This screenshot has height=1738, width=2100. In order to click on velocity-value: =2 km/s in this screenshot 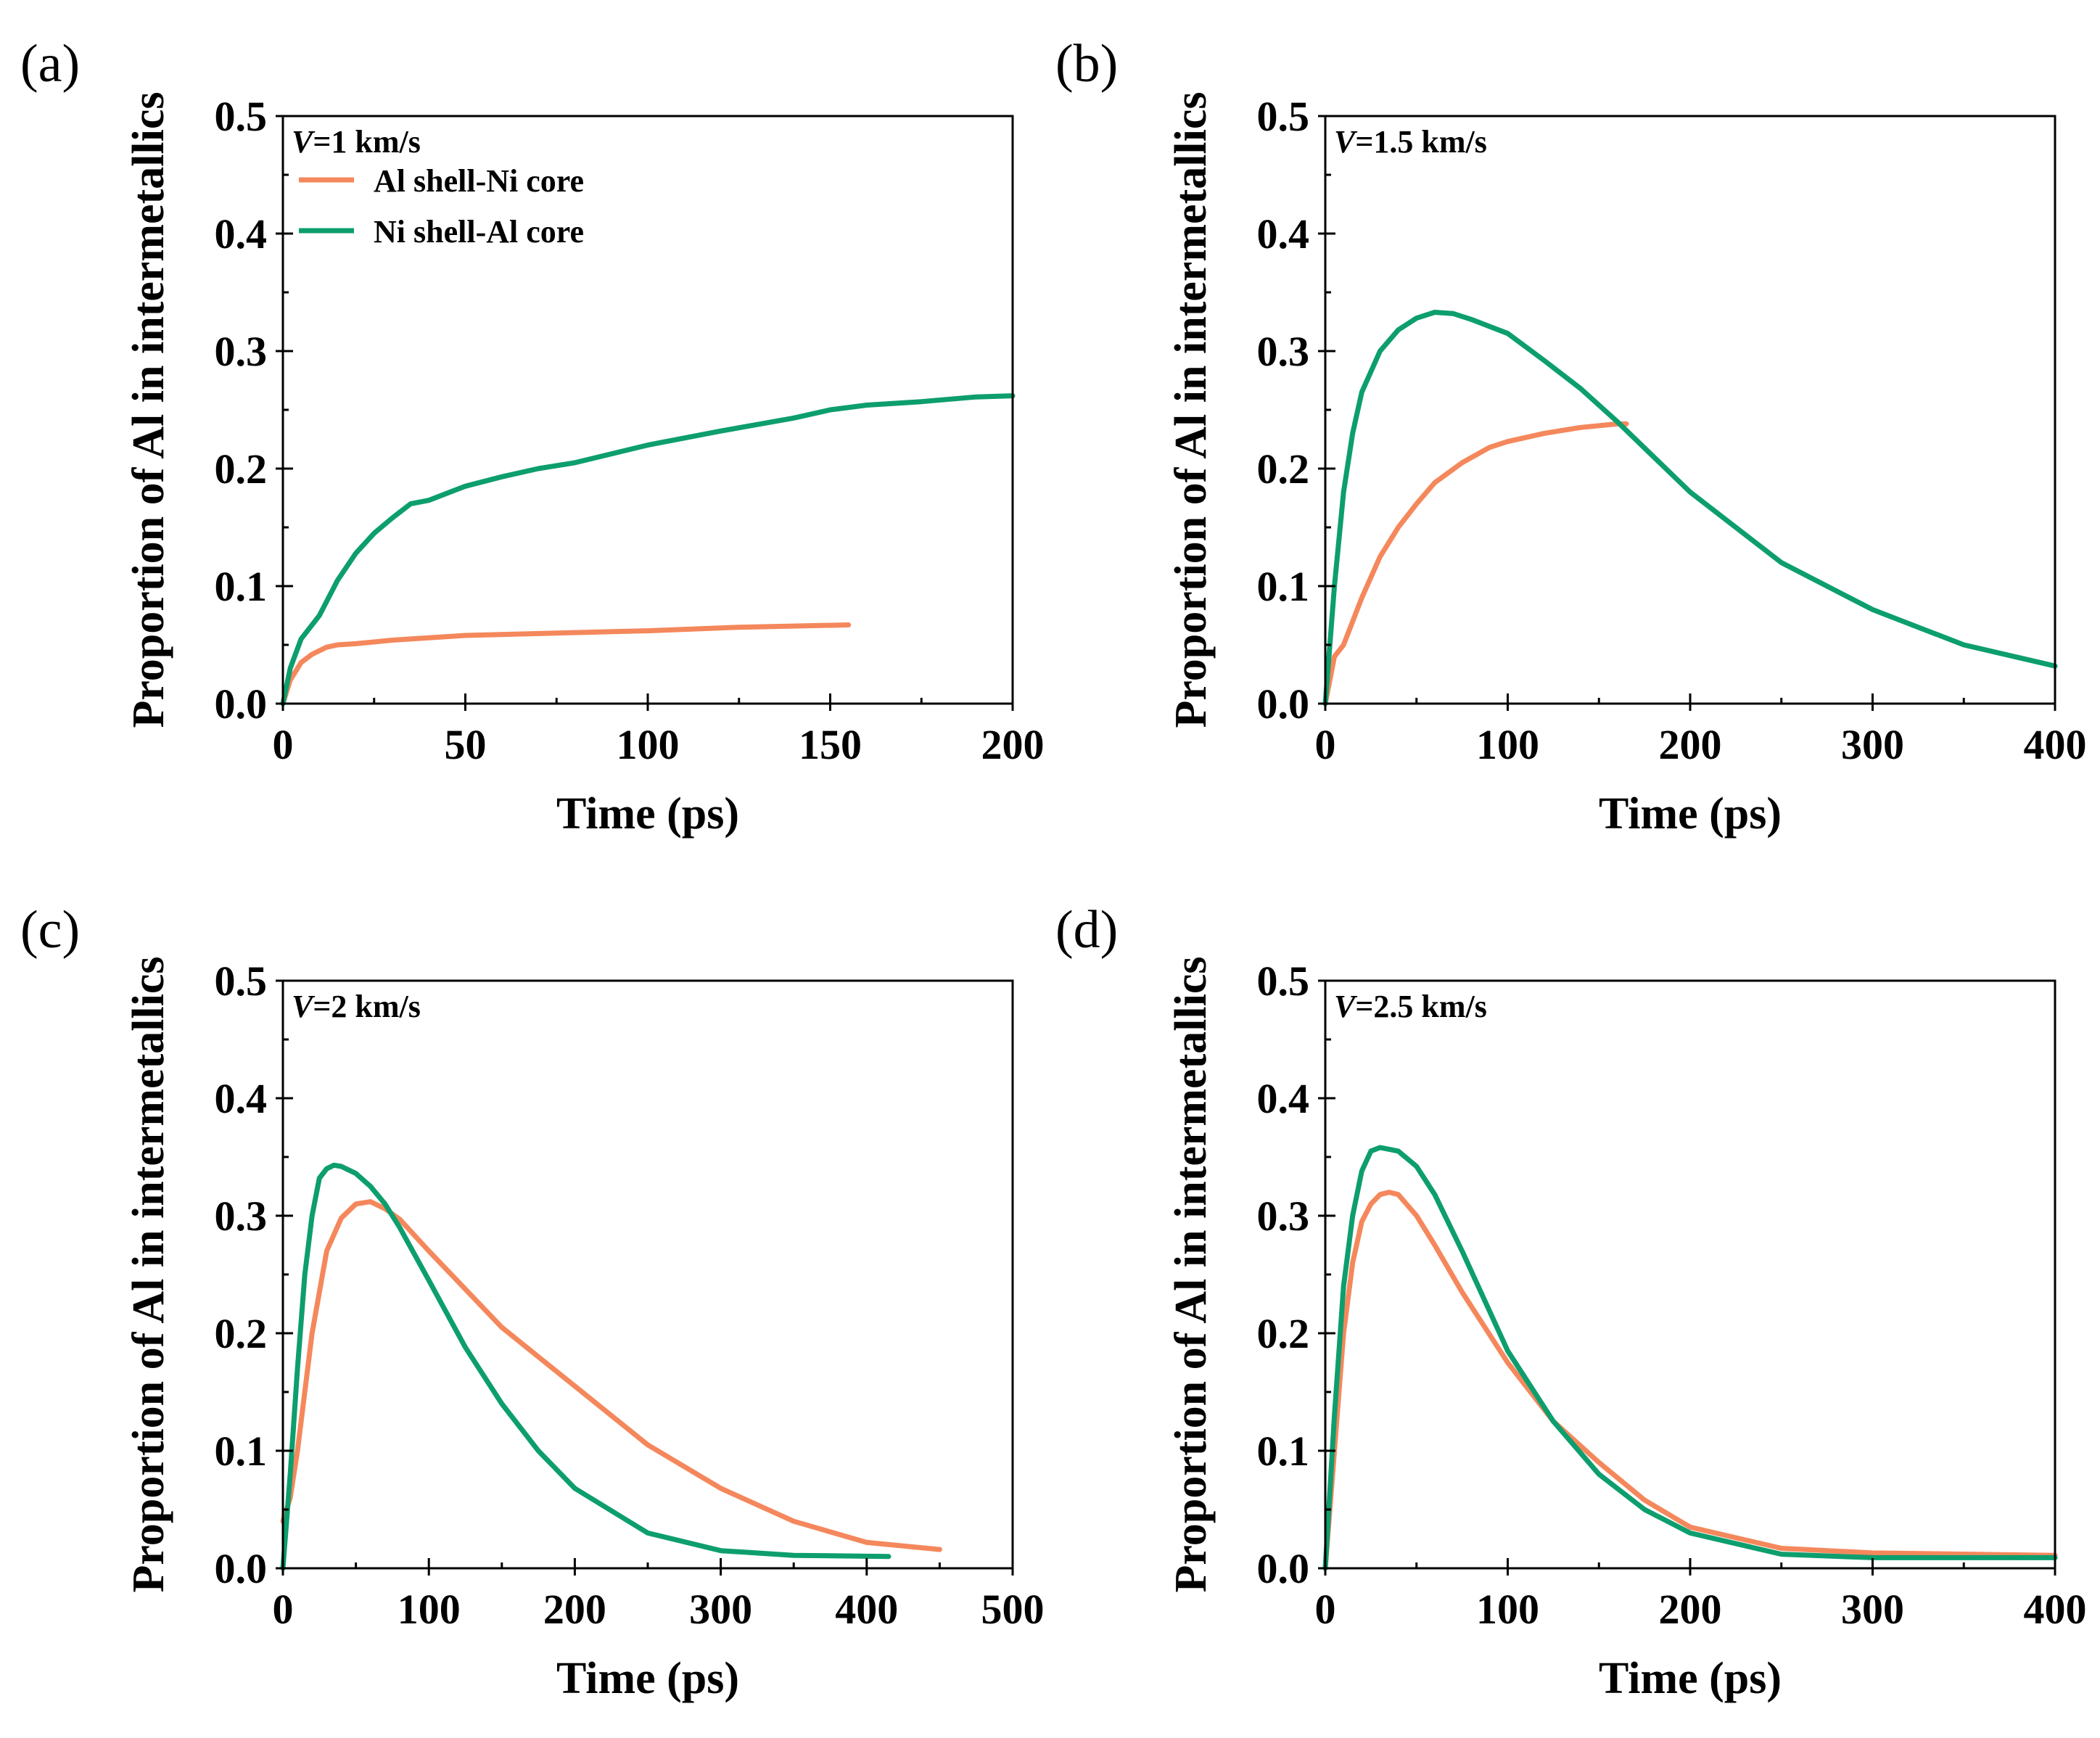, I will do `click(367, 1007)`.